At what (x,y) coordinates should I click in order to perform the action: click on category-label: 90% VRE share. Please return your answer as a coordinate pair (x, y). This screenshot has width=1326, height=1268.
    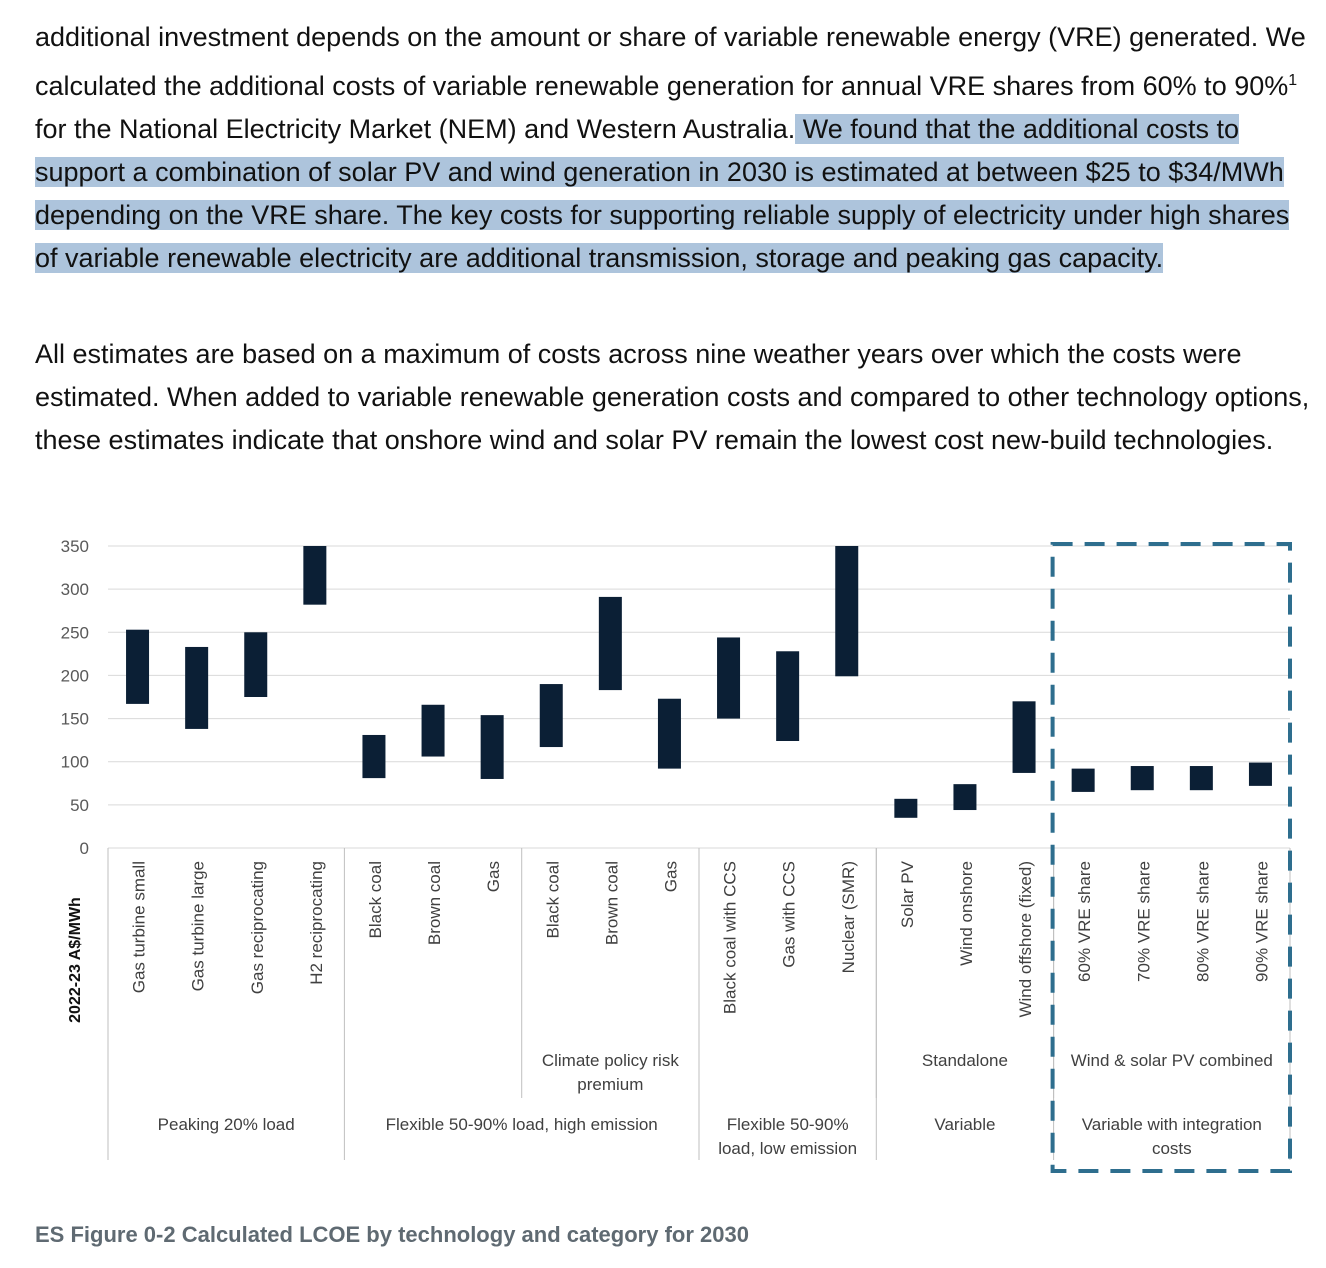
    Looking at the image, I should click on (1261, 921).